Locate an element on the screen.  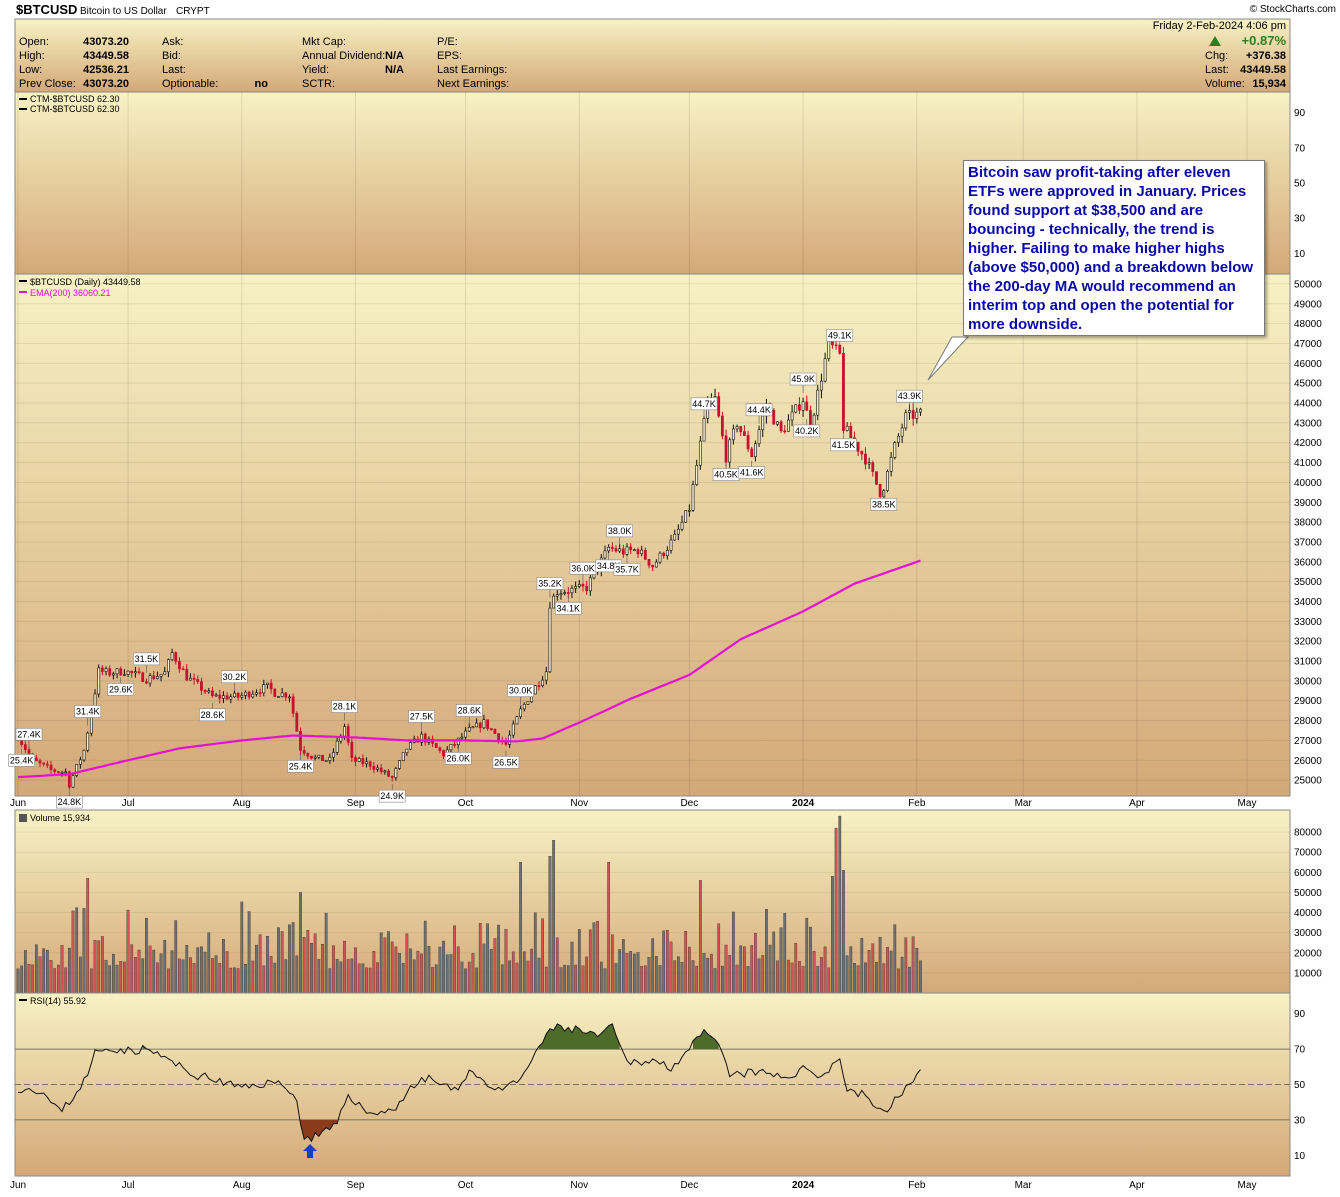
dividend-label: Annual Dividend: is located at coordinates (343, 56).